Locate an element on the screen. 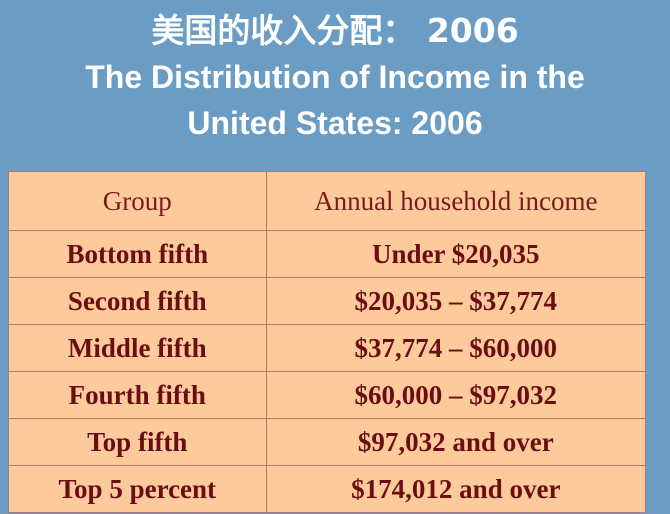 This screenshot has width=670, height=514. title-english-line-1: The Distribution of Income in the is located at coordinates (335, 77).